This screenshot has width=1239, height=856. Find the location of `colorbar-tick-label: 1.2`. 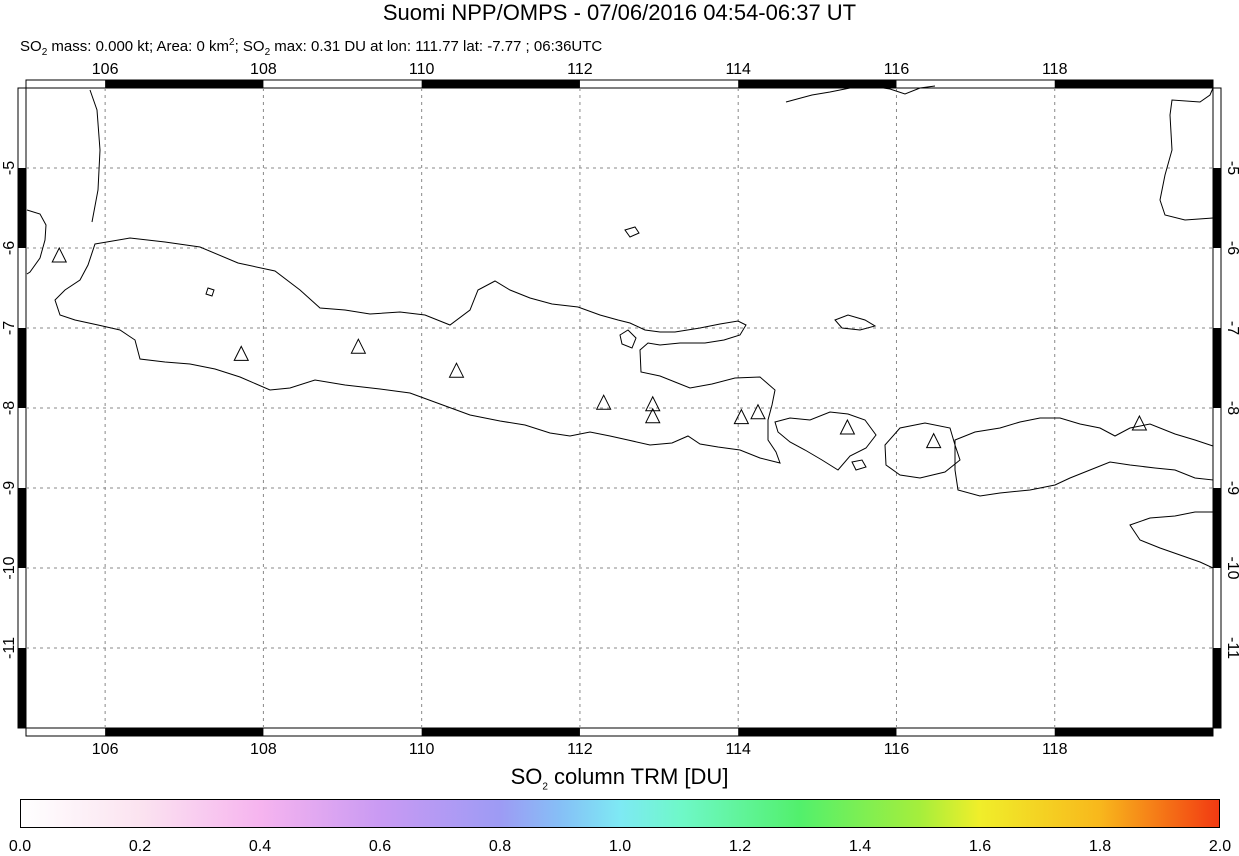

colorbar-tick-label: 1.2 is located at coordinates (740, 846).